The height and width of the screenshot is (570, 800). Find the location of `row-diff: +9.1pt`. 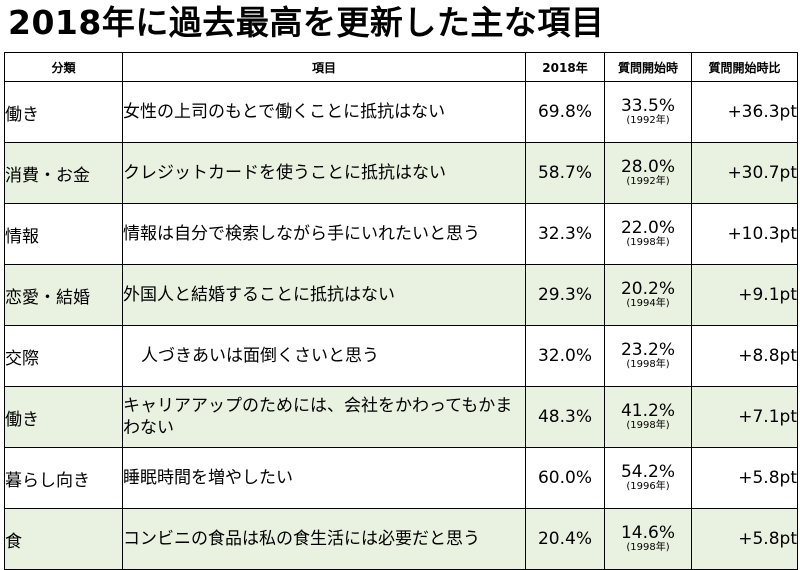

row-diff: +9.1pt is located at coordinates (744, 295).